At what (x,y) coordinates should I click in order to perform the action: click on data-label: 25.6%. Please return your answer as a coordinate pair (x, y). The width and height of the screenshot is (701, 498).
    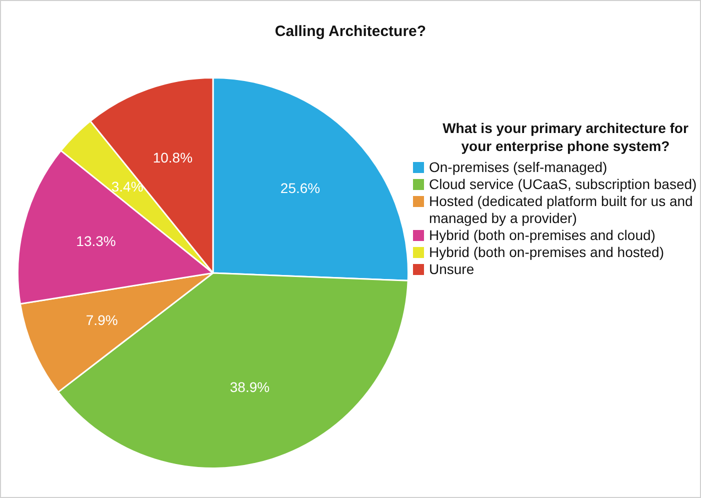
    Looking at the image, I should click on (300, 188).